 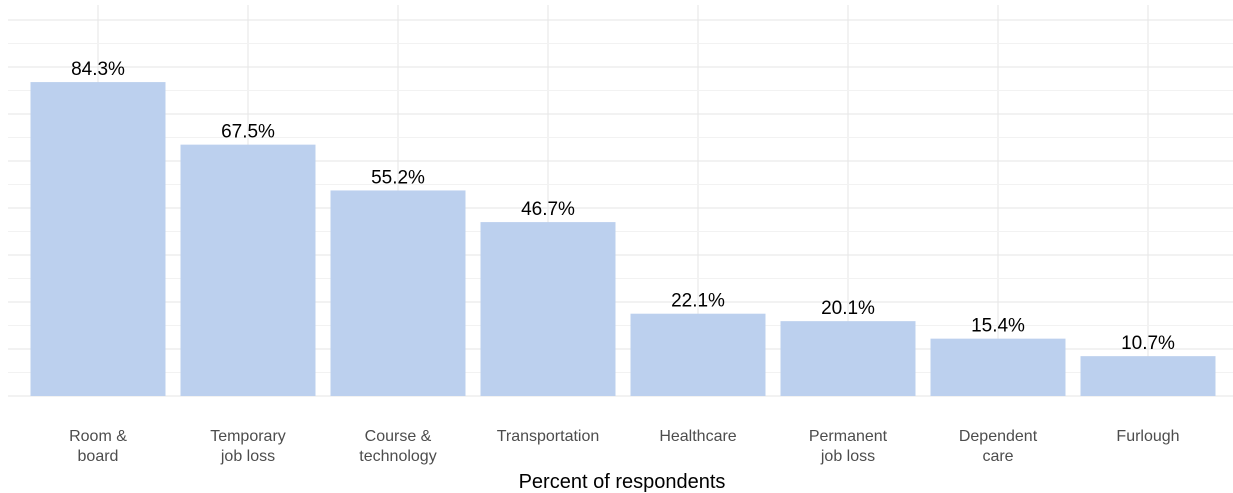 What do you see at coordinates (848, 308) in the screenshot?
I see `bar-data-label: 20.1%` at bounding box center [848, 308].